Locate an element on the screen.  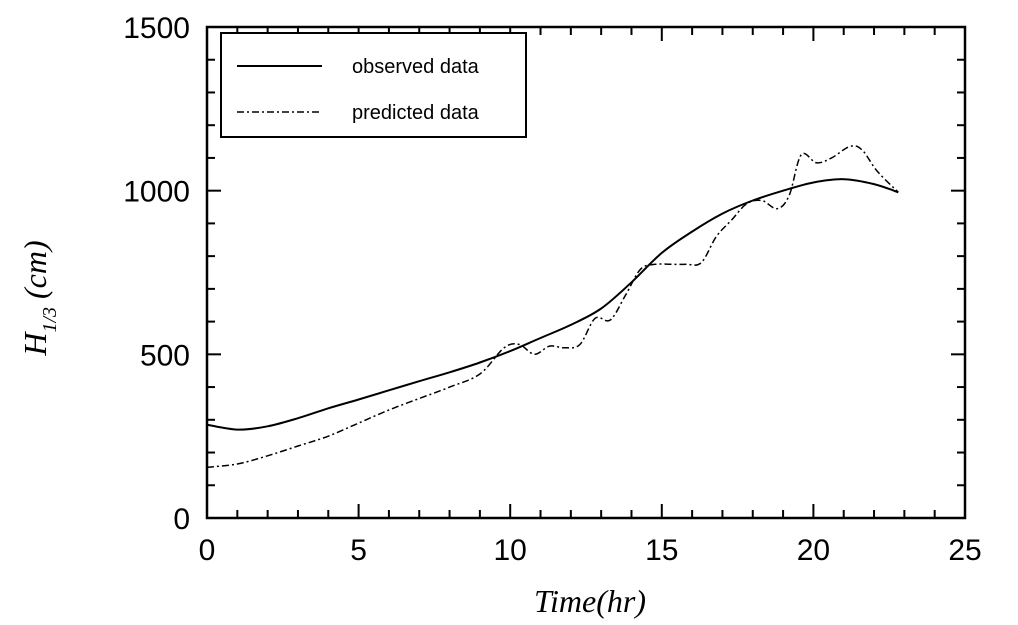
y-axis-label-main: H is located at coordinates (35, 344).